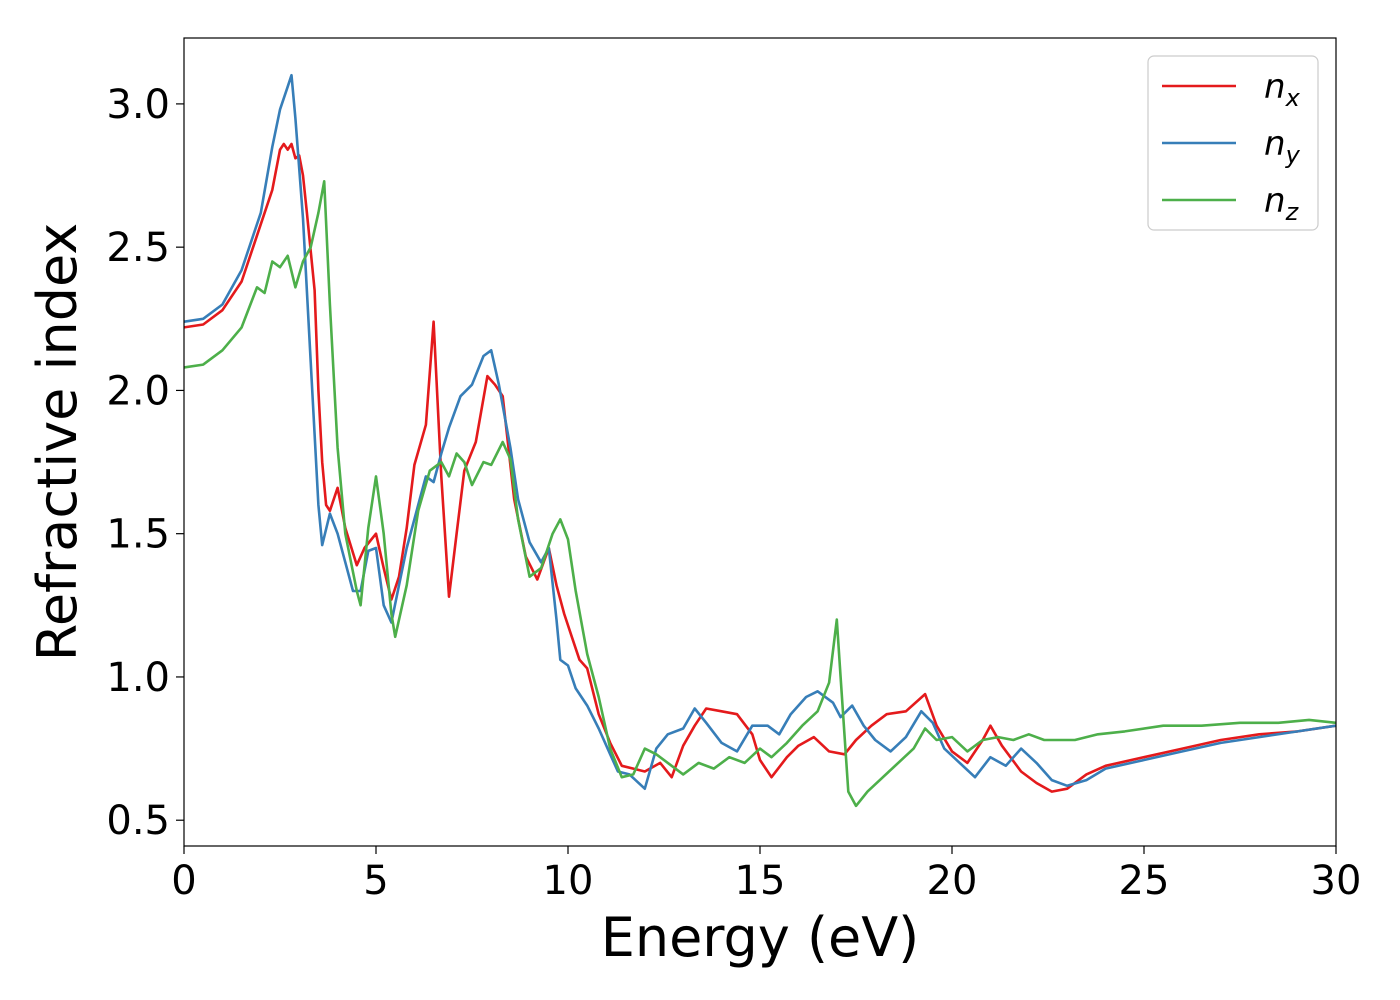 The image size is (1400, 1000). Describe the element at coordinates (145, 463) in the screenshot. I see `y-axis: 0.5 1.0 1.5 2.0 2.5 3.0` at that location.